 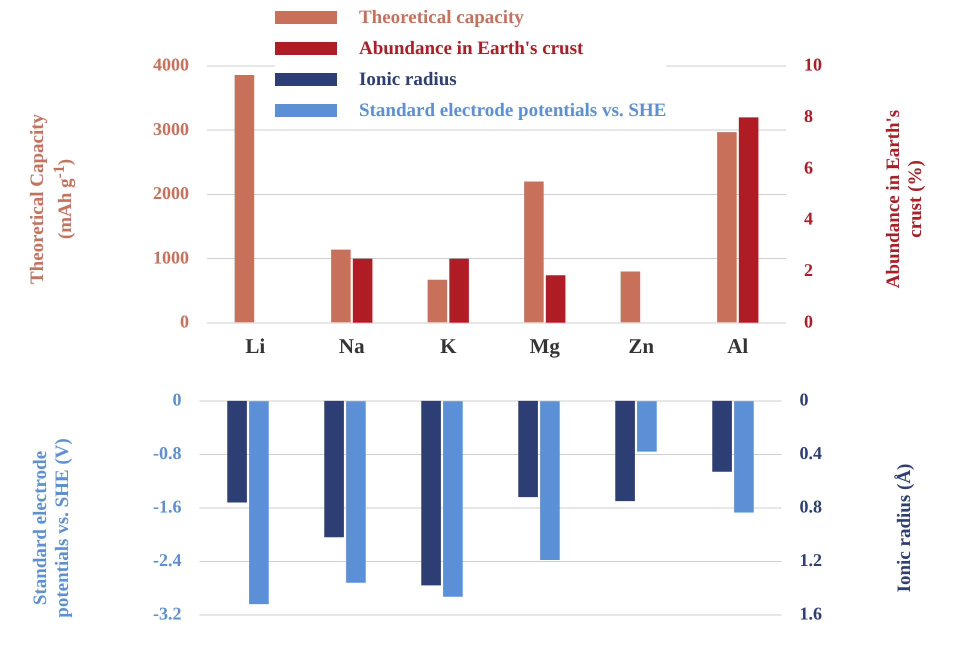 What do you see at coordinates (813, 64) in the screenshot?
I see `y2-tick-label: 10` at bounding box center [813, 64].